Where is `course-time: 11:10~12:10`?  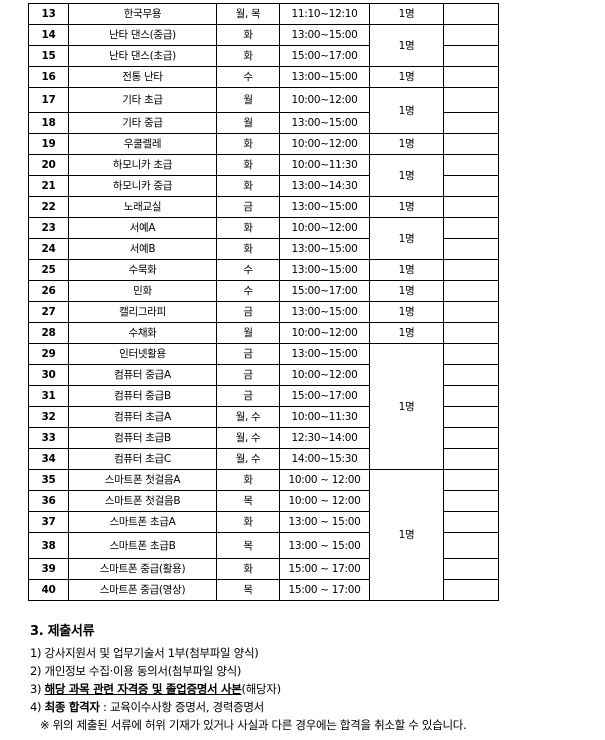
course-time: 11:10~12:10 is located at coordinates (324, 14).